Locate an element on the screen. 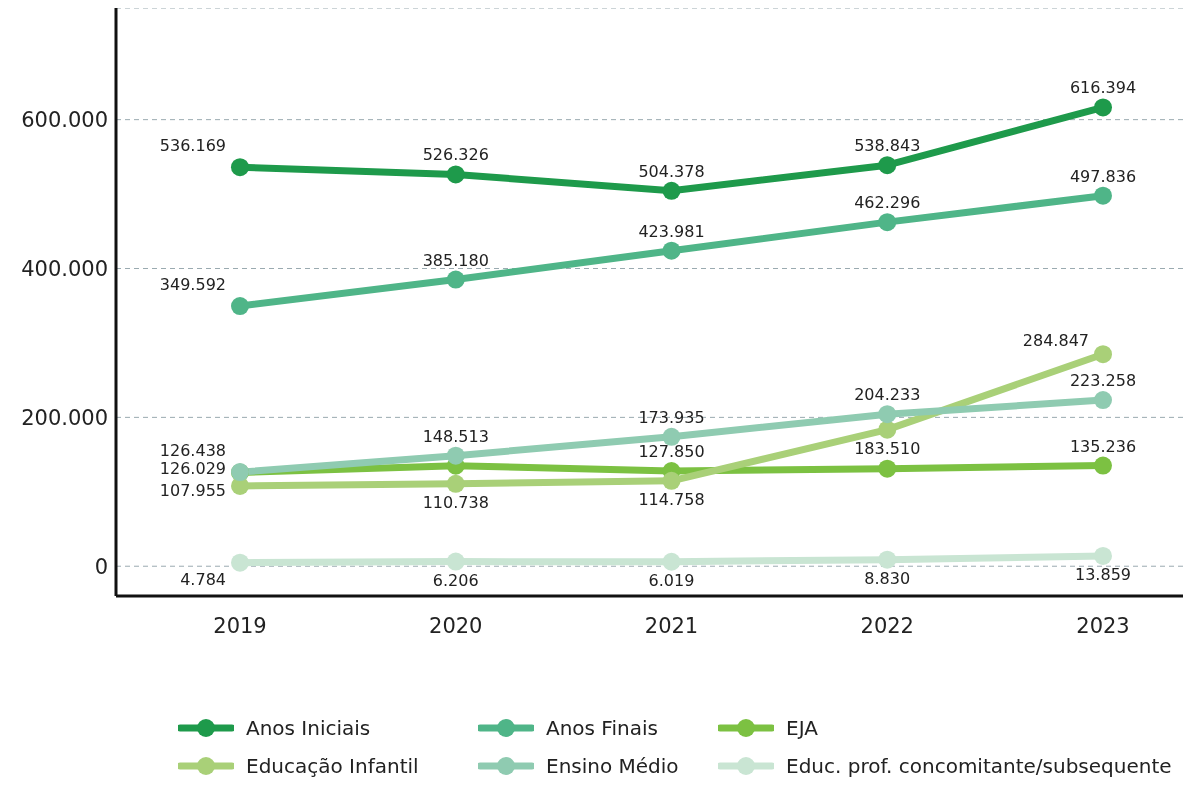 The width and height of the screenshot is (1189, 805). legend-label: Educação Infantil is located at coordinates (332, 766).